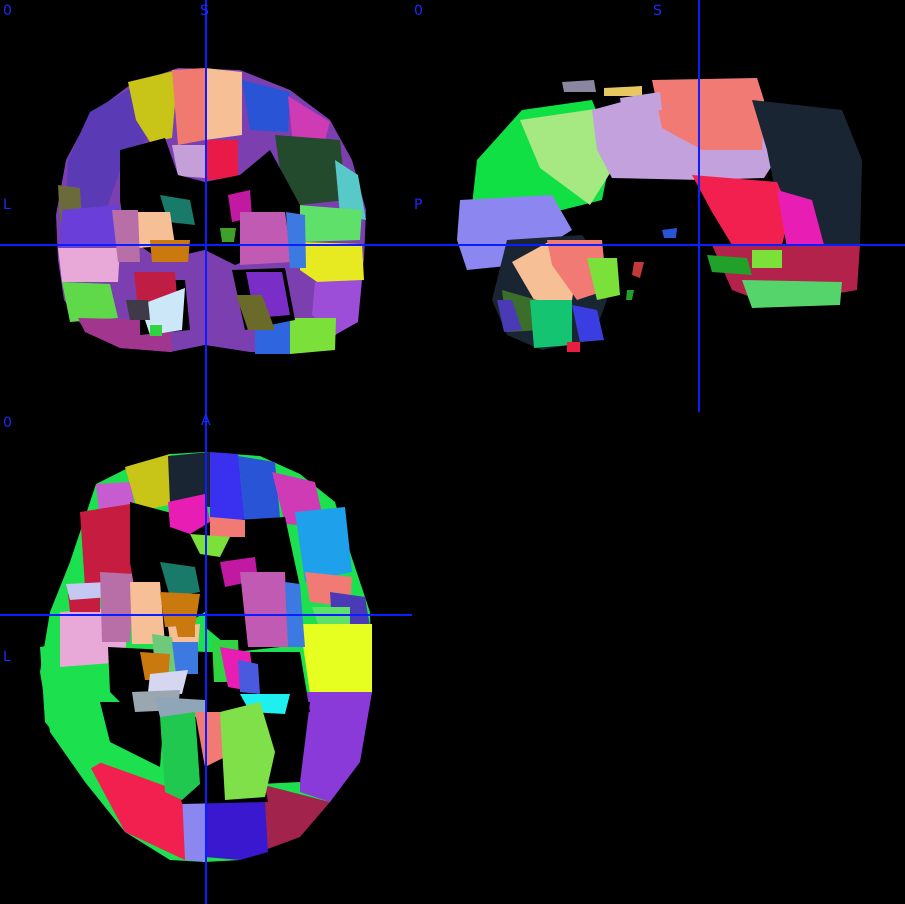 This screenshot has height=904, width=905. What do you see at coordinates (659, 215) in the screenshot?
I see `sagittal-brain-regions` at bounding box center [659, 215].